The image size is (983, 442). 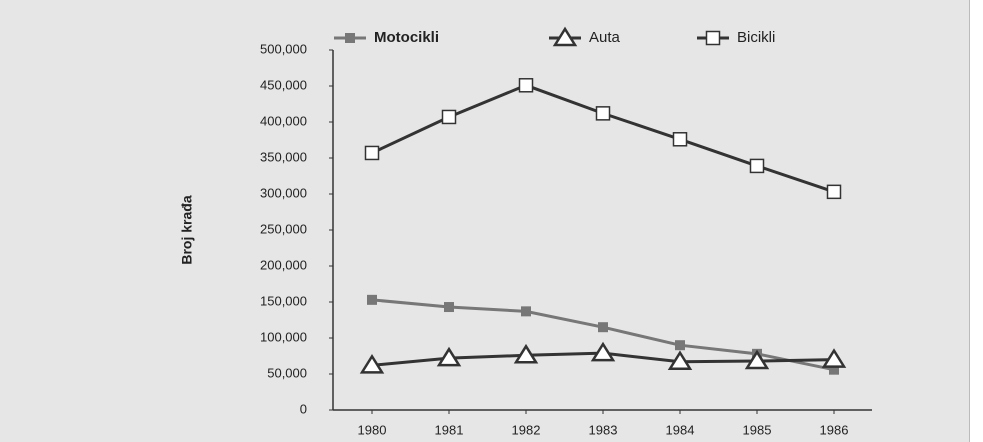 I want to click on x-tick-label: 1984, so click(x=680, y=429).